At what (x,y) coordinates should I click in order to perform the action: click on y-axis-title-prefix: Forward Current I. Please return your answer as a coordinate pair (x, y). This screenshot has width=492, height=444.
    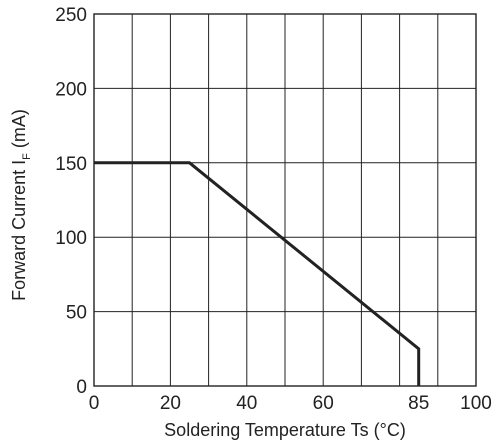
    Looking at the image, I should click on (19, 230).